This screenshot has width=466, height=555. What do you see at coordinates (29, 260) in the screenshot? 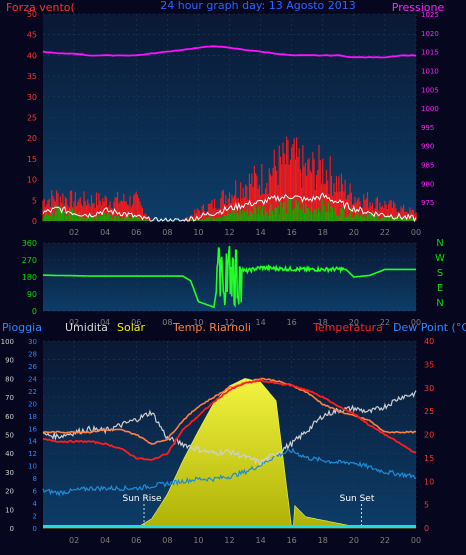
I see `direction-tick-label: 270` at bounding box center [29, 260].